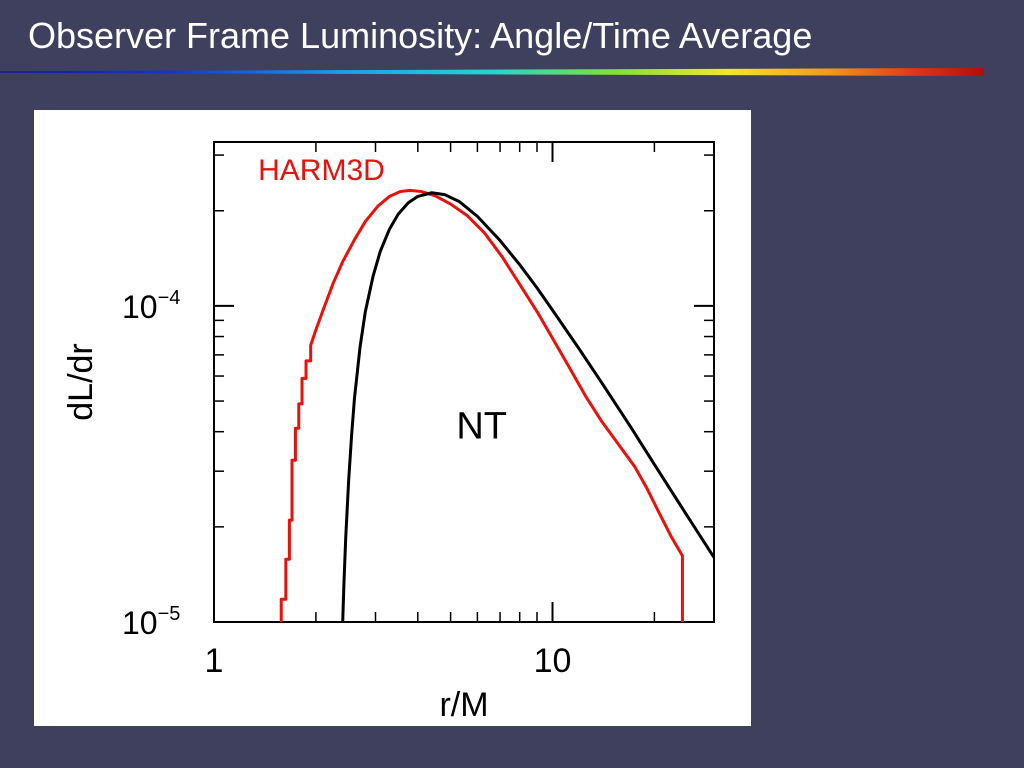 Image resolution: width=1024 pixels, height=768 pixels. I want to click on x-tick-label: 1, so click(214, 661).